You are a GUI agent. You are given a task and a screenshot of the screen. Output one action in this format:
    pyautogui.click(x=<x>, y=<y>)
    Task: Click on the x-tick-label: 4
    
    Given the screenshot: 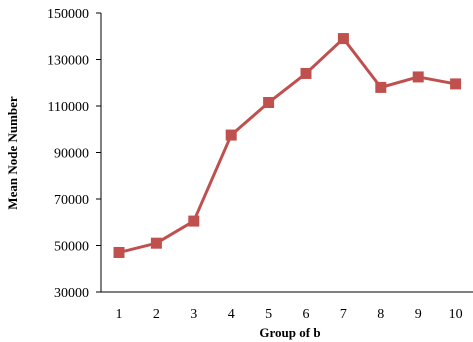 What is the action you would take?
    pyautogui.click(x=231, y=314)
    